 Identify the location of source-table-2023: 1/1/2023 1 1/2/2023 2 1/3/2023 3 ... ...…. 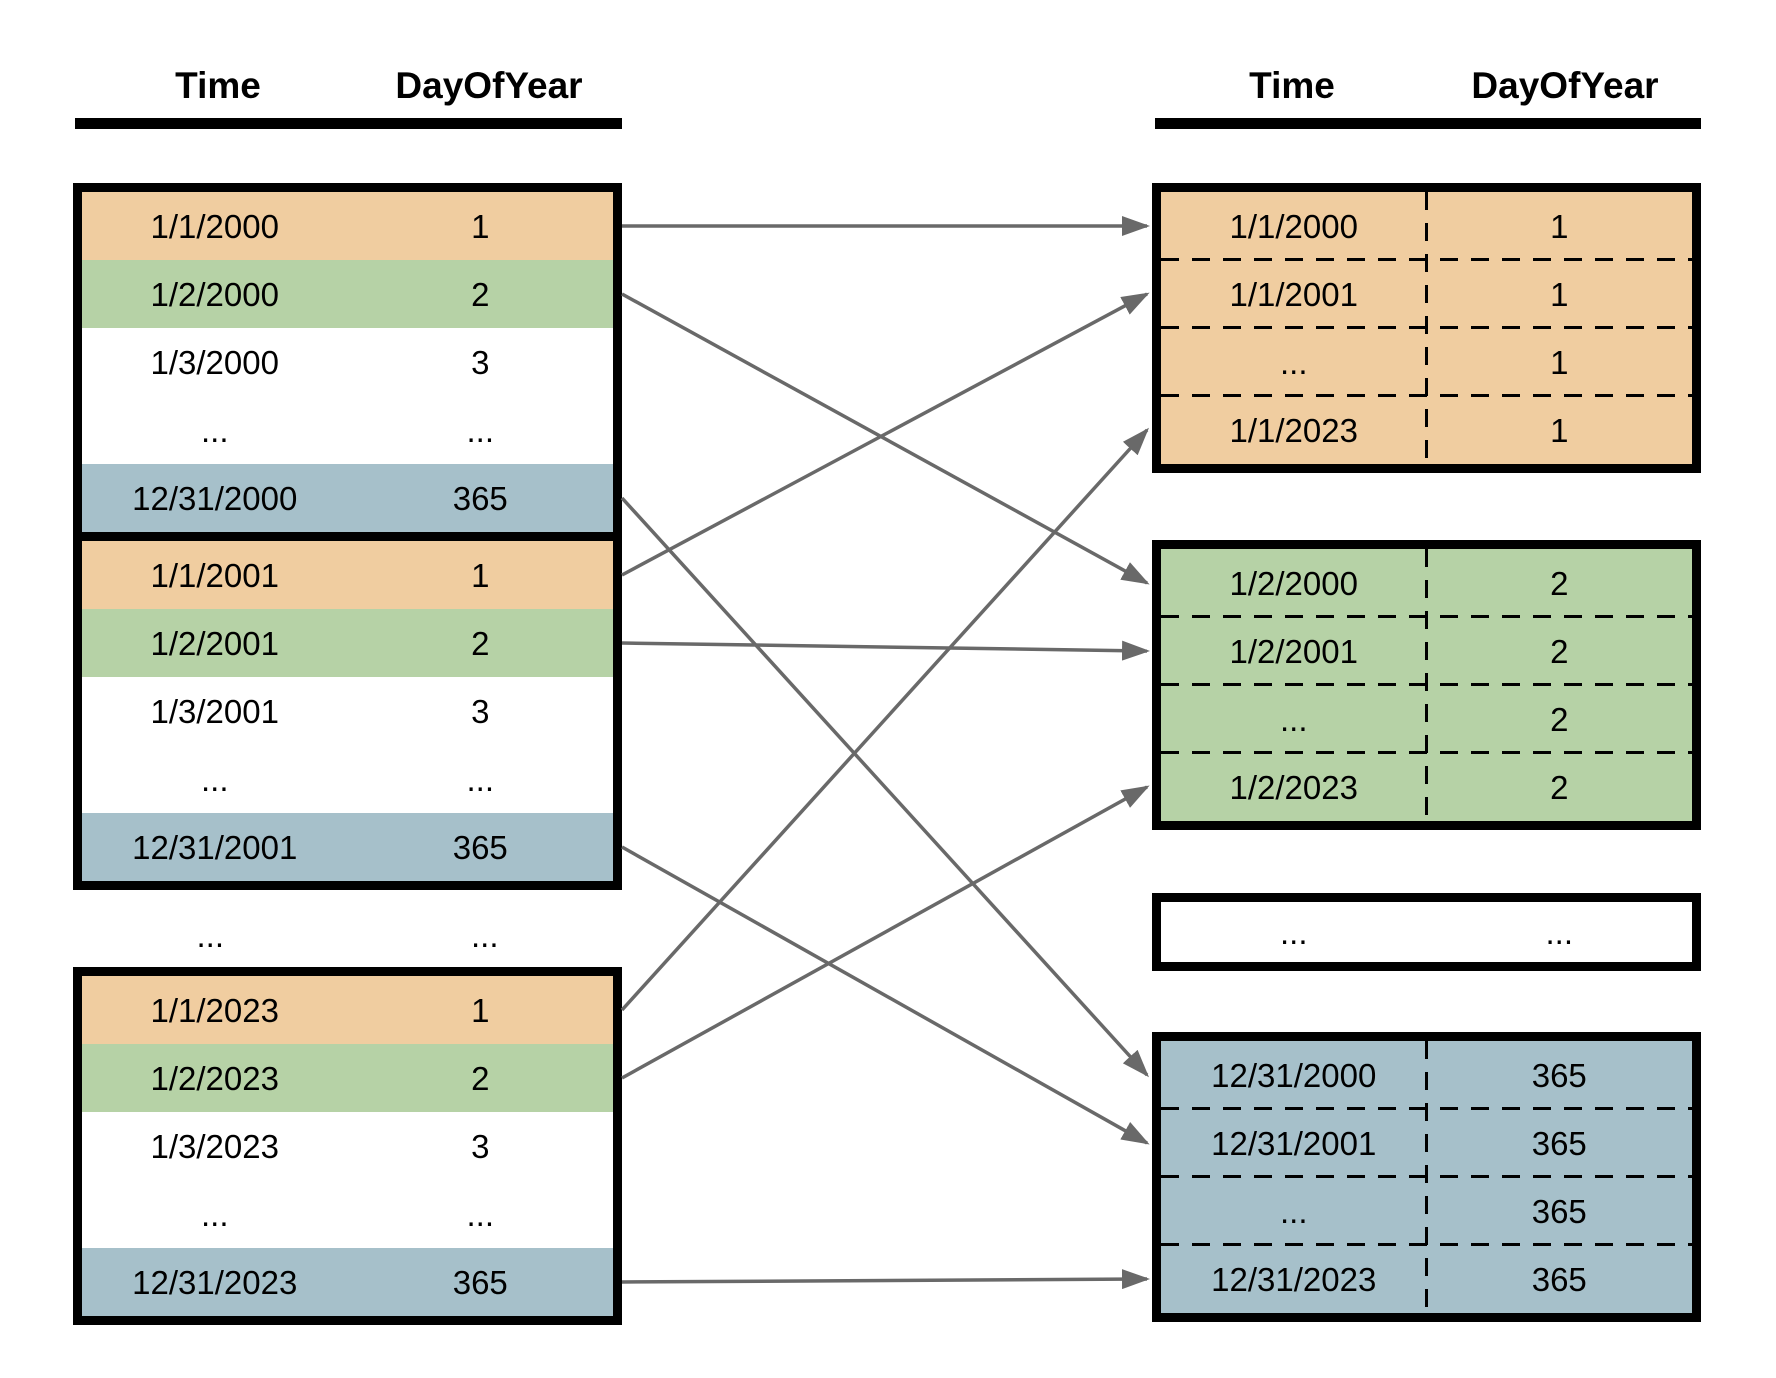
(347, 1146).